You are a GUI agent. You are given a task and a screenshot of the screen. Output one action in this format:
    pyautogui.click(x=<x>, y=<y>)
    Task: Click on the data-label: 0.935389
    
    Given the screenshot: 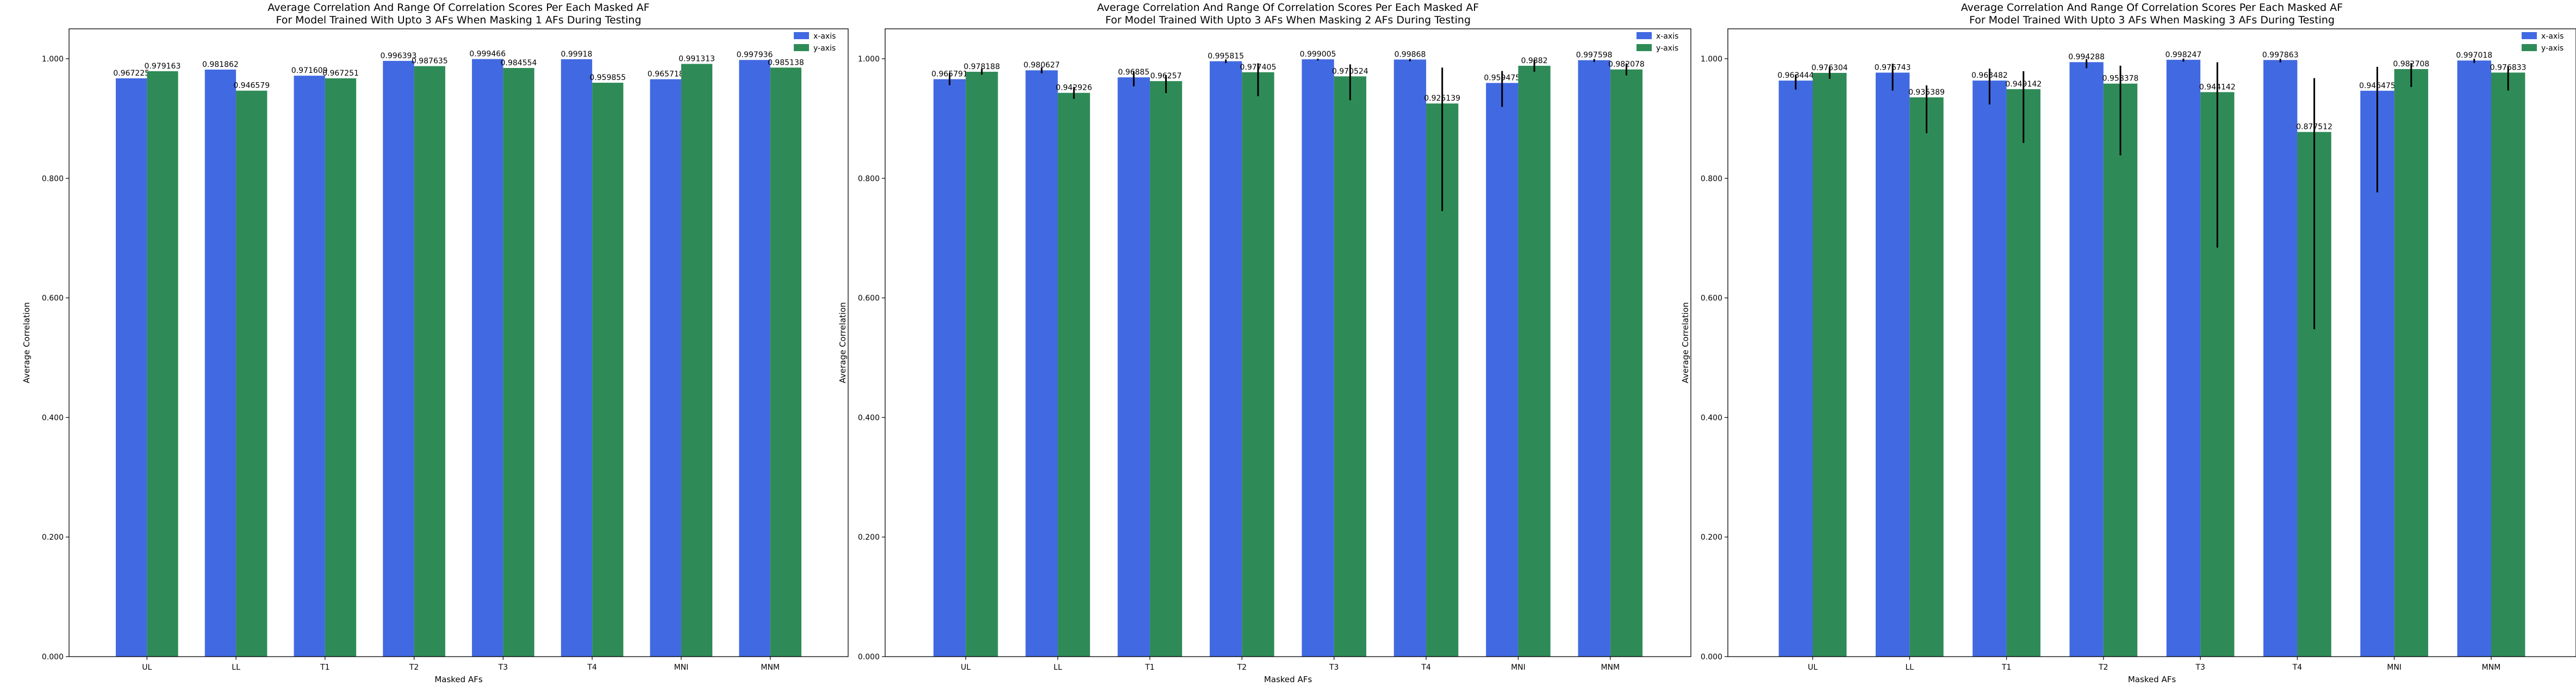 What is the action you would take?
    pyautogui.click(x=1926, y=92)
    